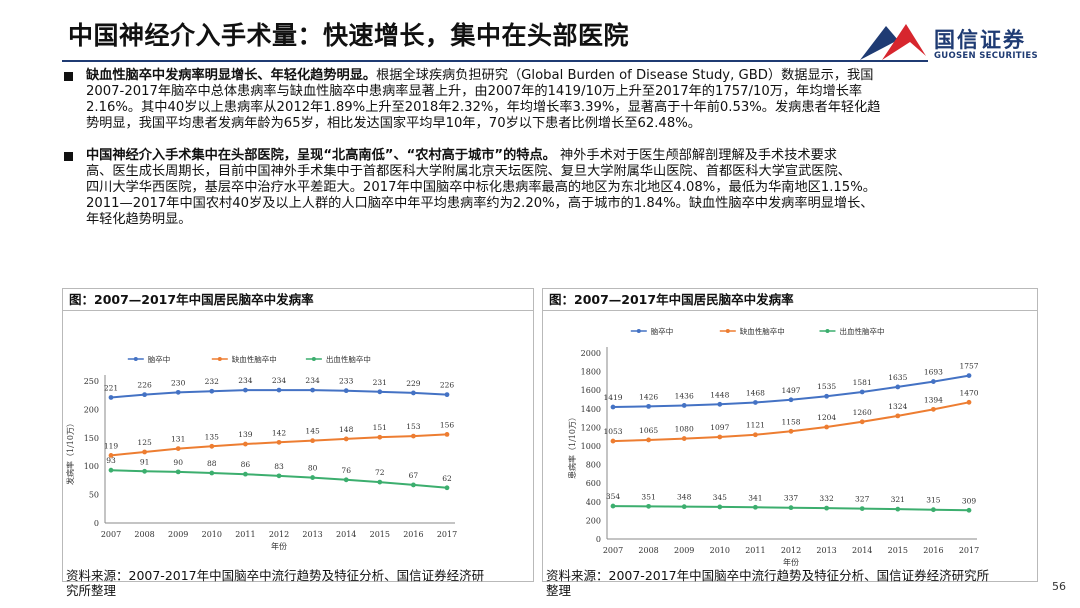  I want to click on data-label: 1470, so click(968, 392).